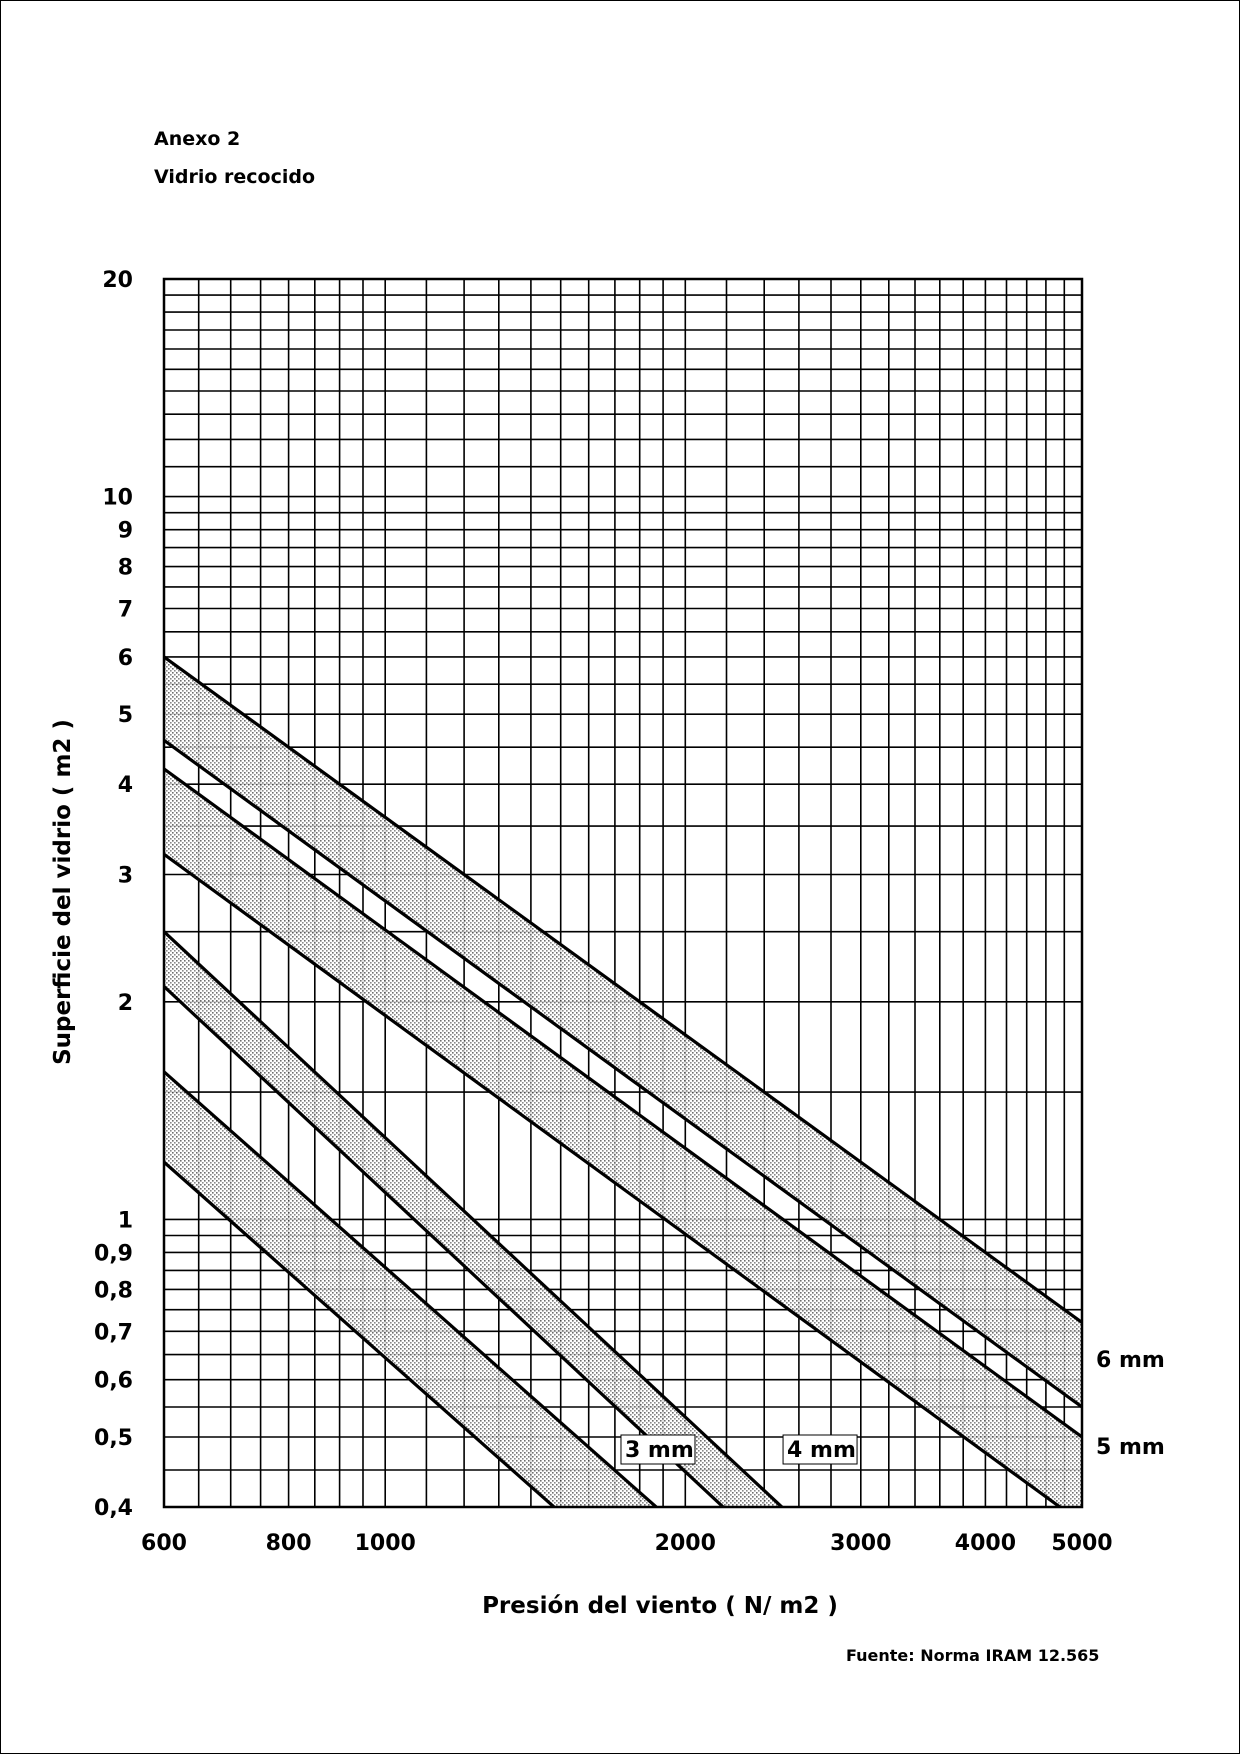 Image resolution: width=1240 pixels, height=1754 pixels. What do you see at coordinates (235, 177) in the screenshot?
I see `annex-subtitle: Vidrio recocido` at bounding box center [235, 177].